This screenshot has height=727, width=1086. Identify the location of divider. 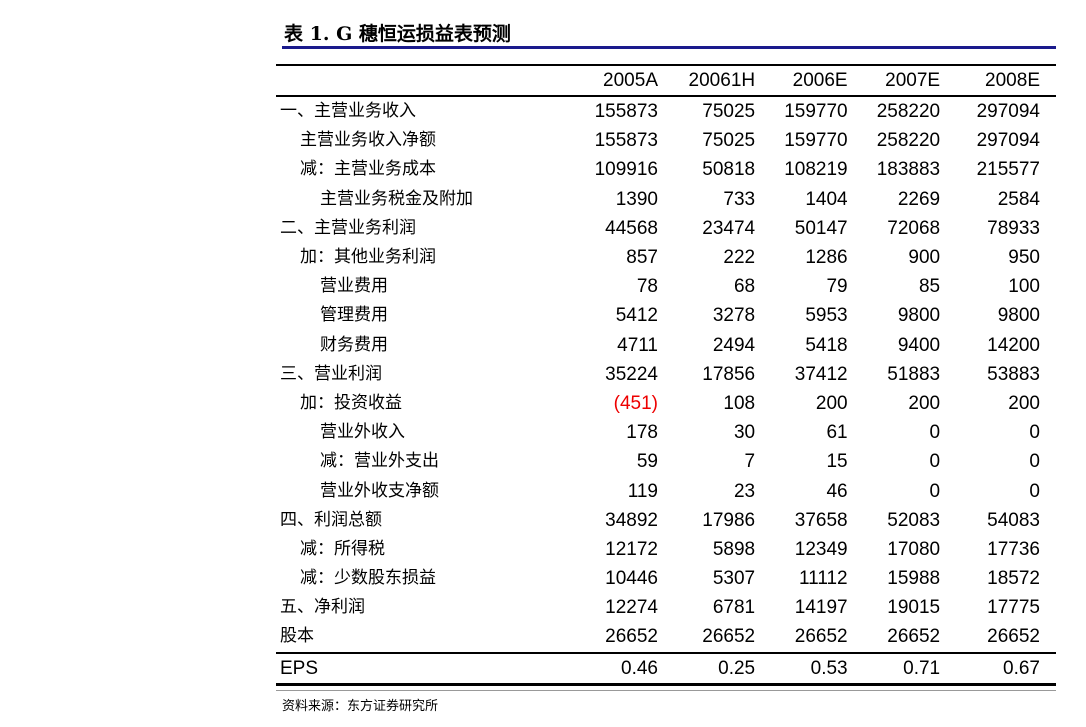
(666, 690).